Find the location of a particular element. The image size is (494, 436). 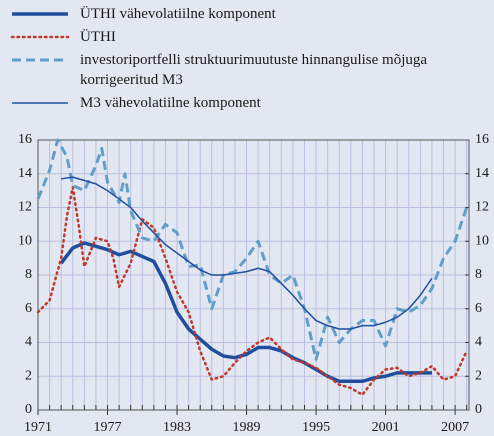

y2-tick-label: 12 is located at coordinates (482, 207).